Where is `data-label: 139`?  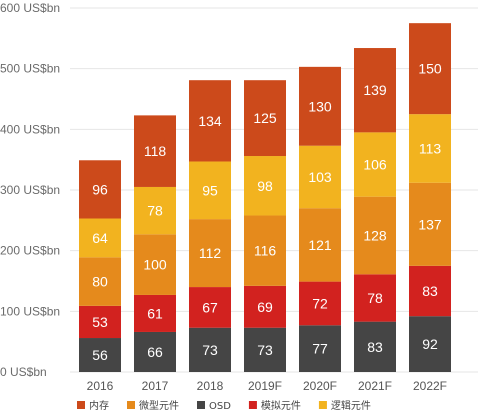
data-label: 139 is located at coordinates (375, 90).